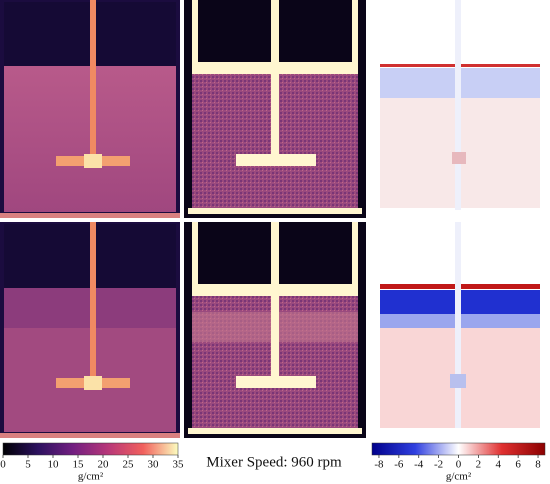  Describe the element at coordinates (28, 465) in the screenshot. I see `tick-label: 5` at that location.